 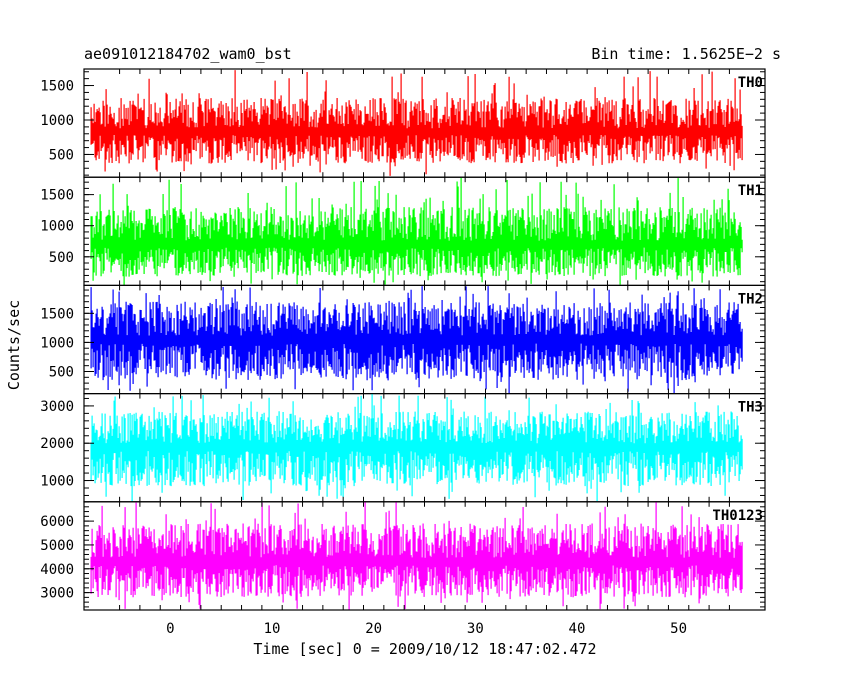 What do you see at coordinates (14, 345) in the screenshot?
I see `y-axis-label: Counts/sec` at bounding box center [14, 345].